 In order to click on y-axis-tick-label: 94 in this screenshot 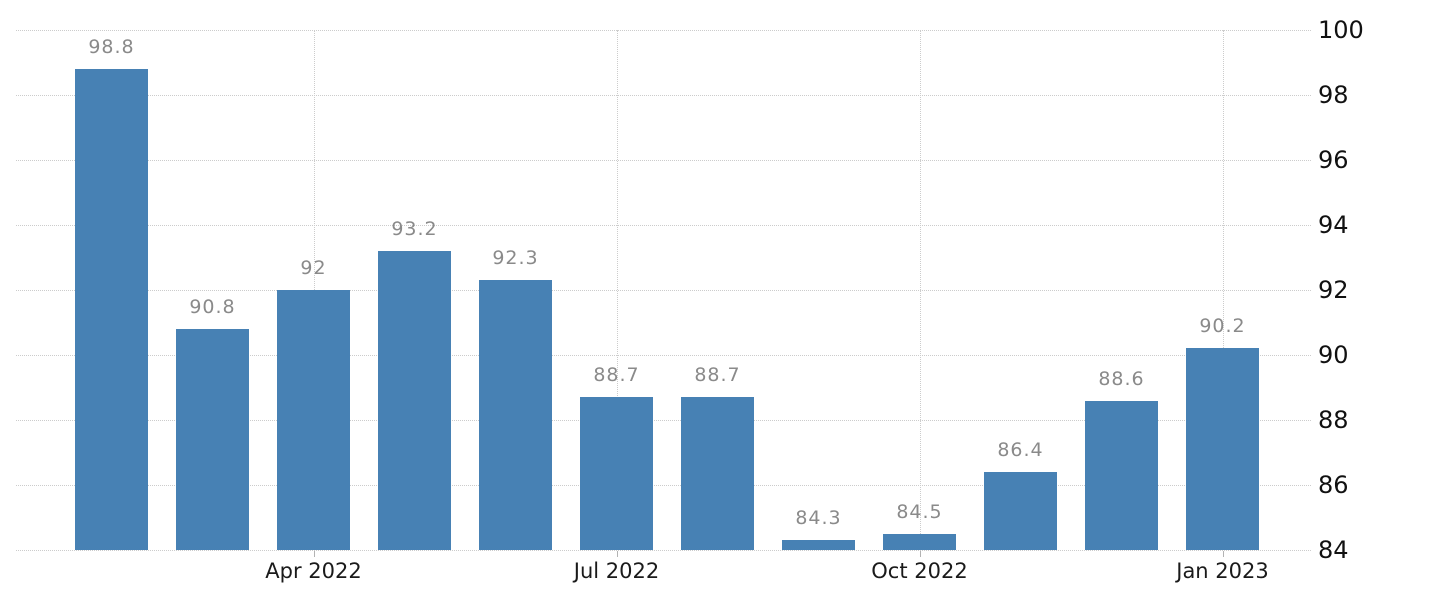, I will do `click(1333, 225)`.